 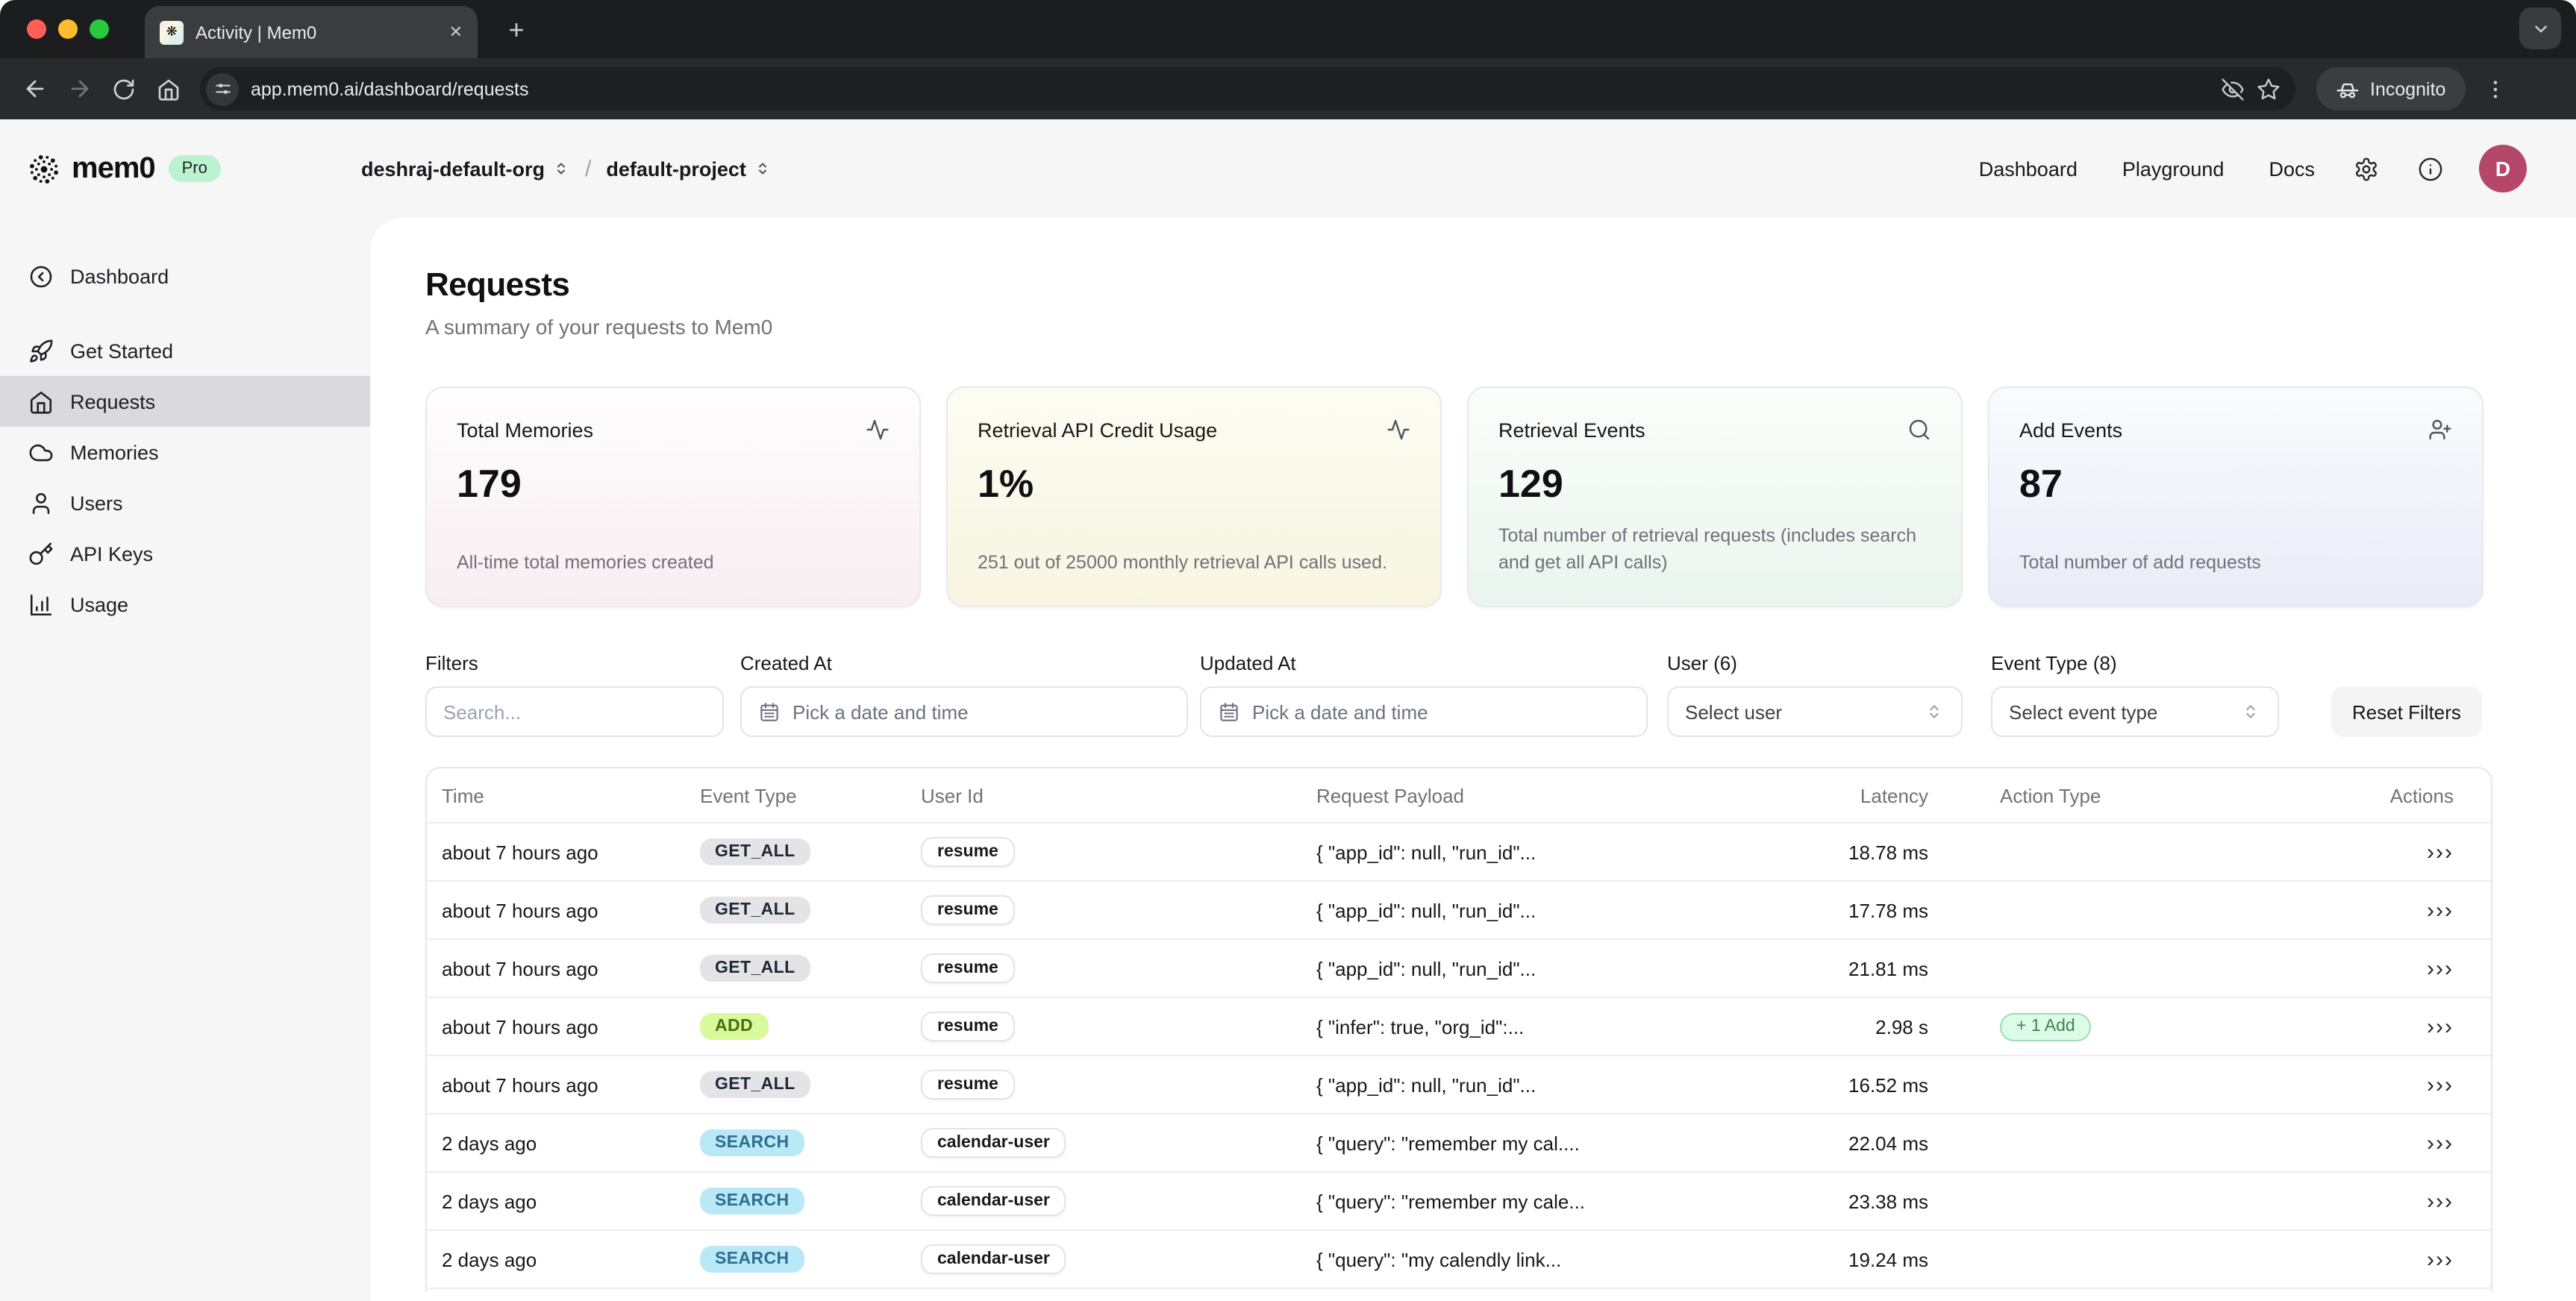 What do you see at coordinates (79, 88) in the screenshot?
I see `forward-button` at bounding box center [79, 88].